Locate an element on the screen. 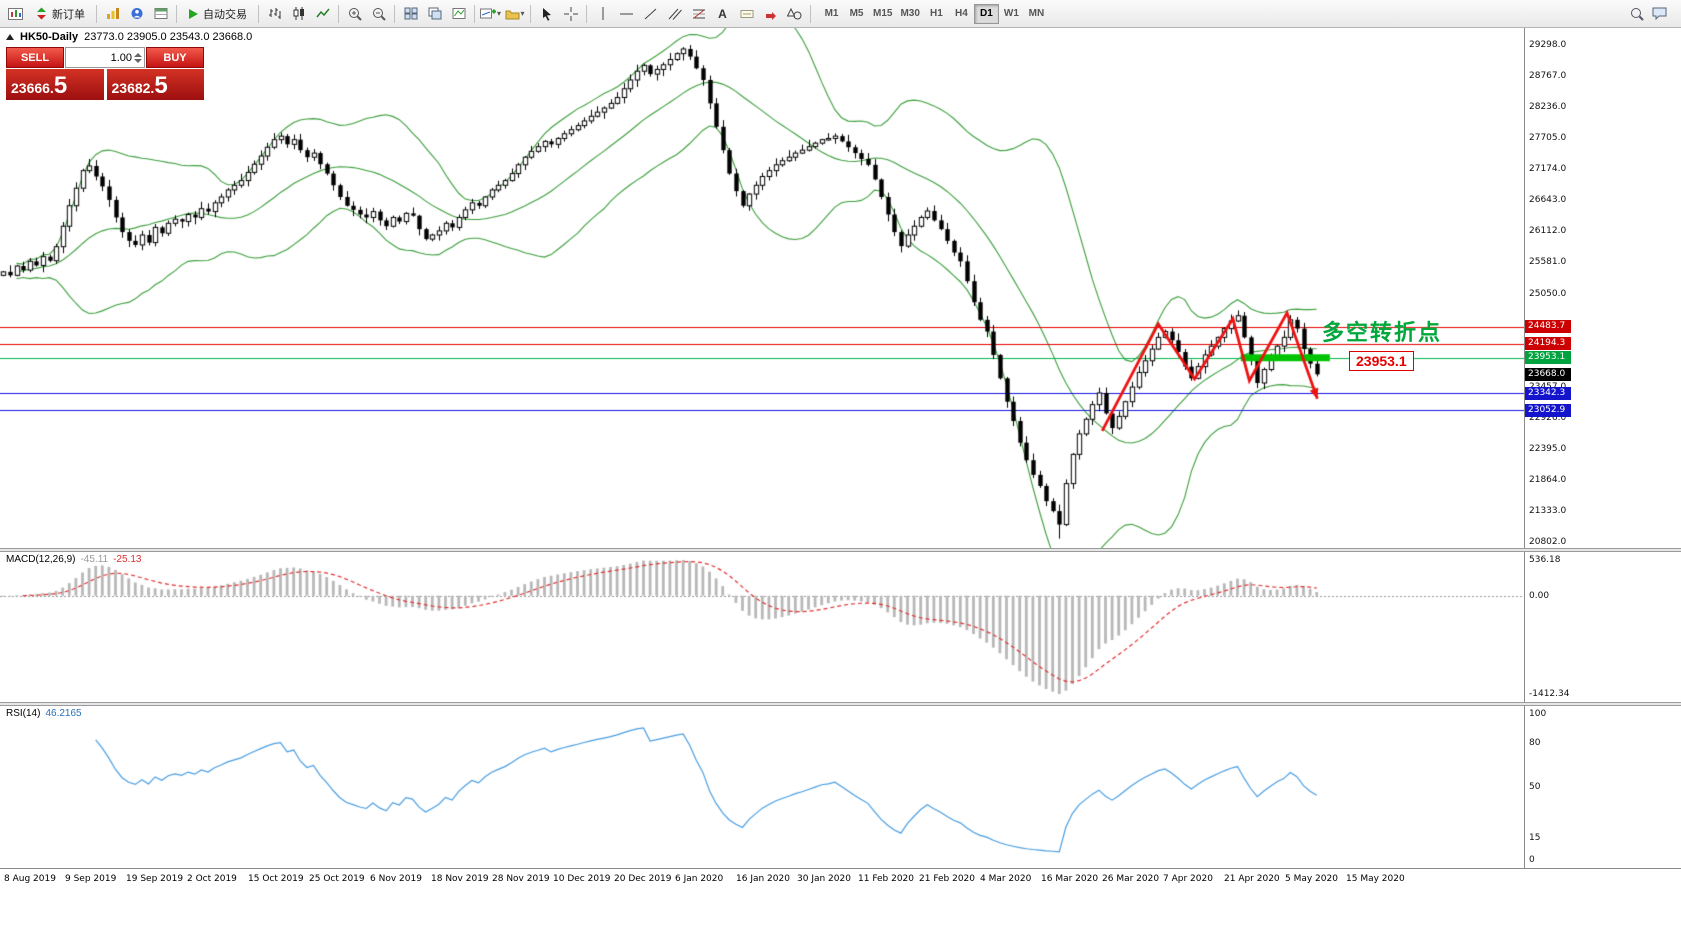 The width and height of the screenshot is (1681, 948). buy-price-box: 23682. 5 is located at coordinates (155, 84).